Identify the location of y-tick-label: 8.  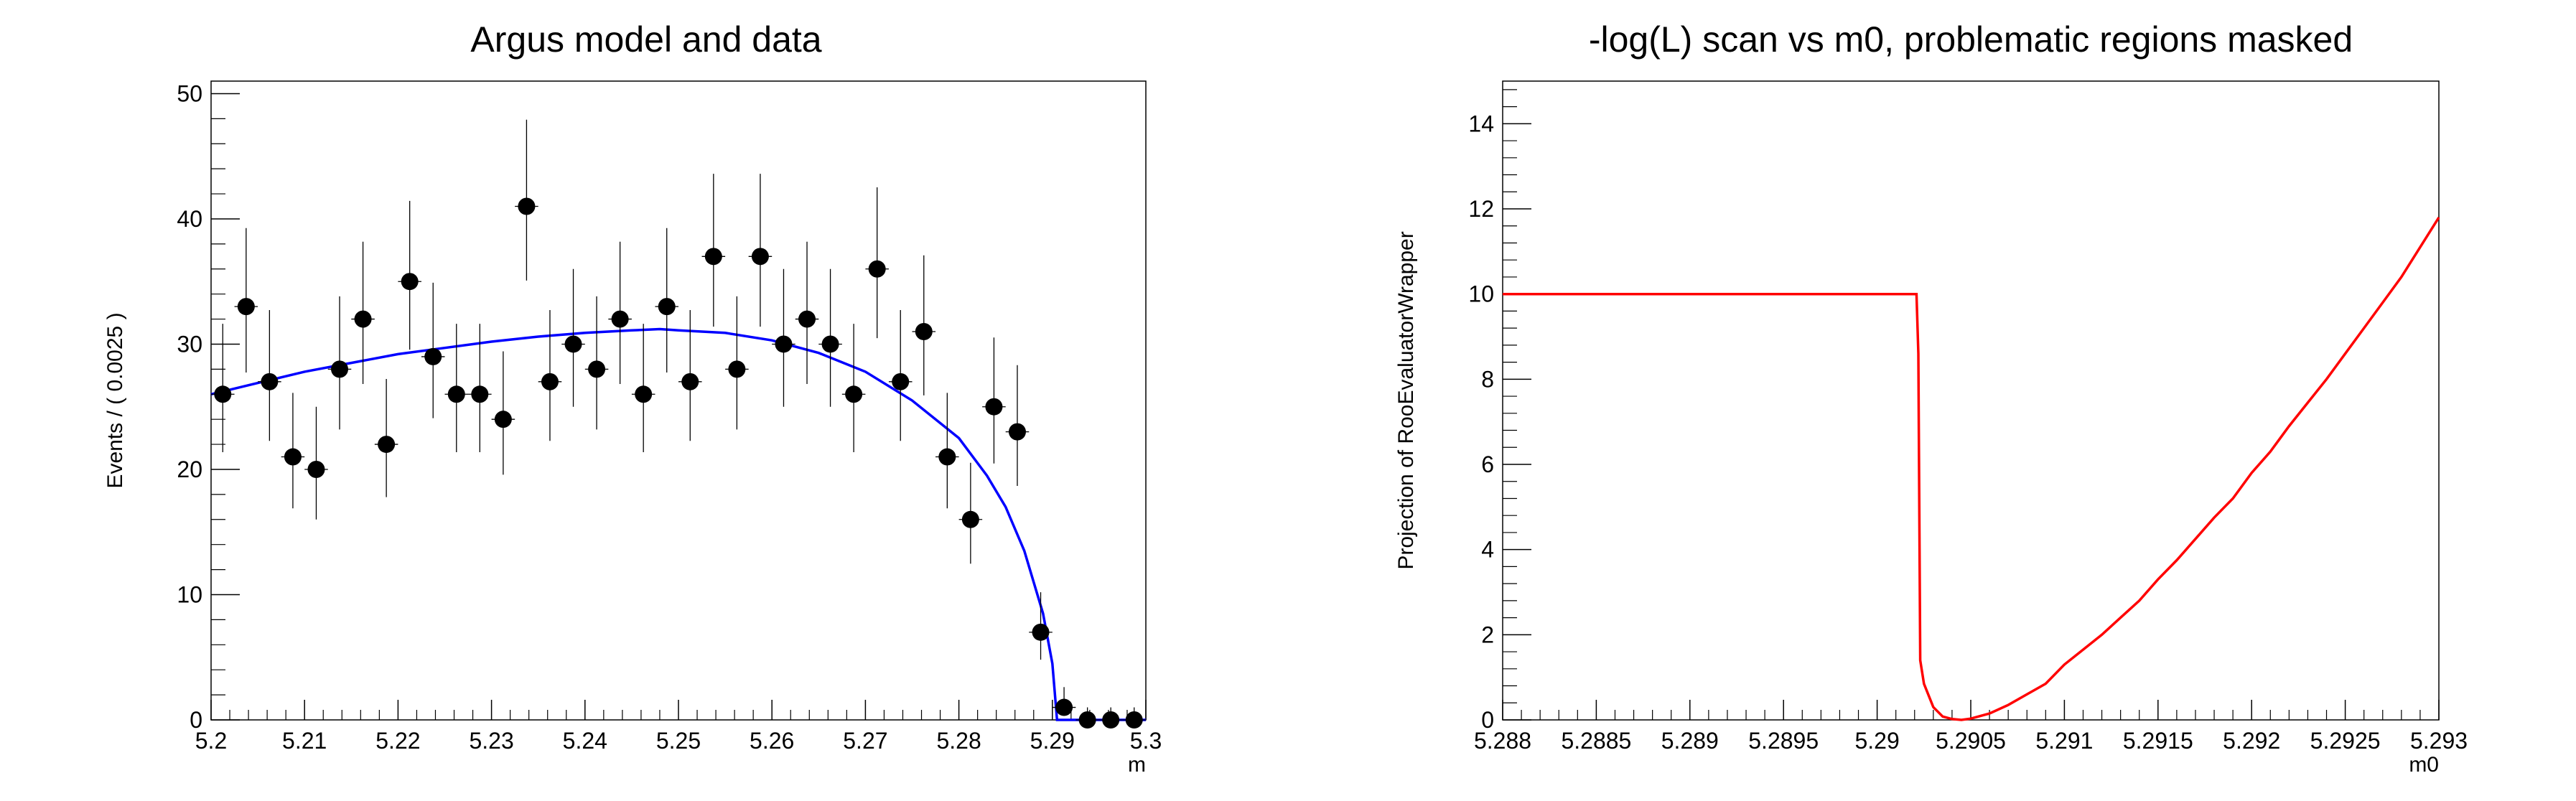
(1487, 379).